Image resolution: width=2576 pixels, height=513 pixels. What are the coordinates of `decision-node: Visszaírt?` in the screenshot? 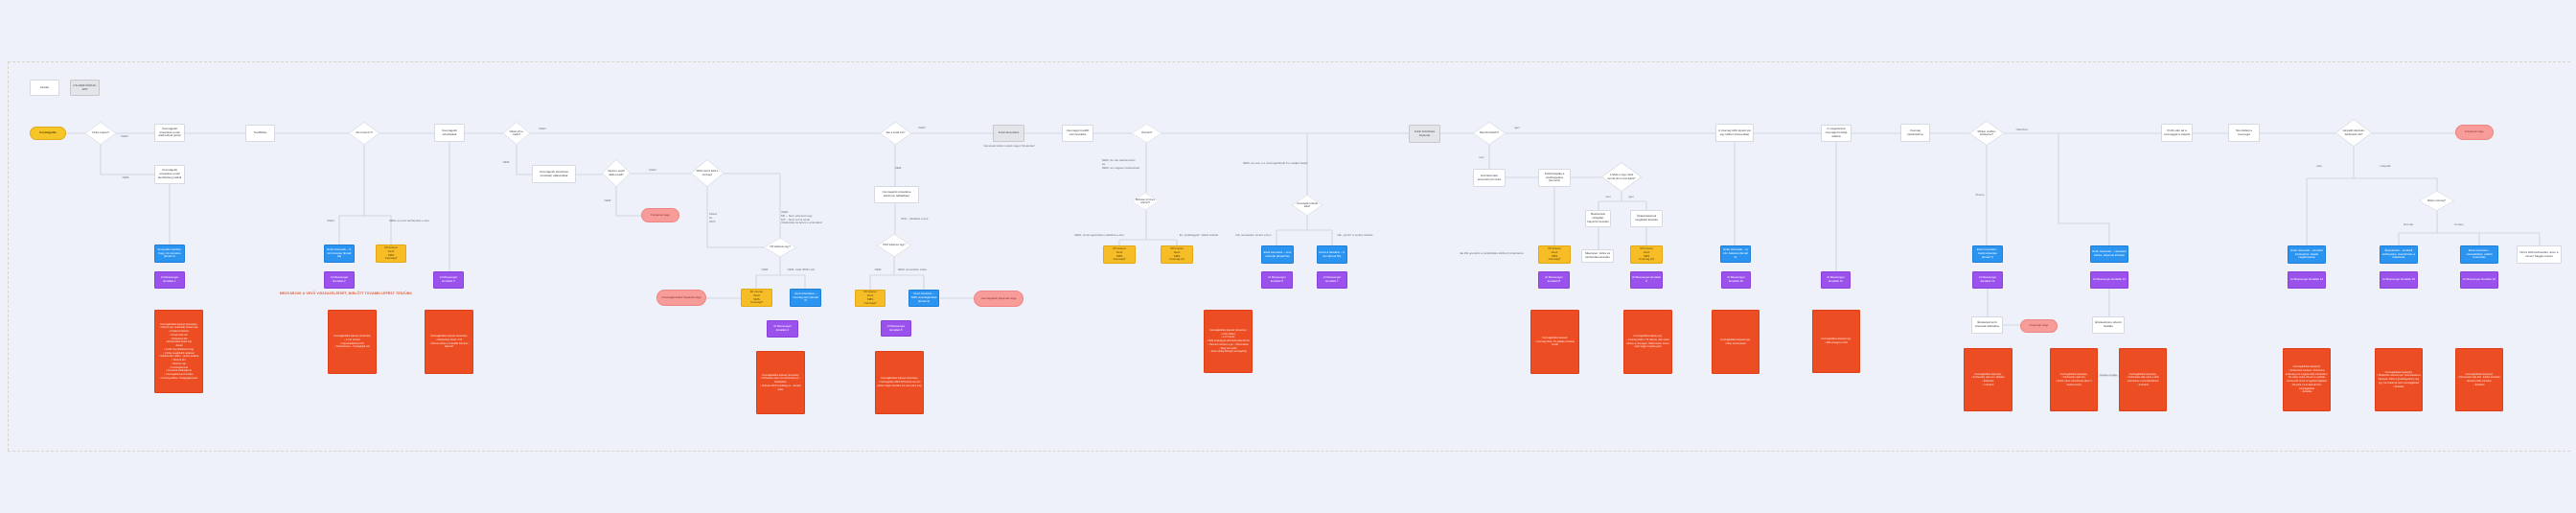 It's located at (1147, 133).